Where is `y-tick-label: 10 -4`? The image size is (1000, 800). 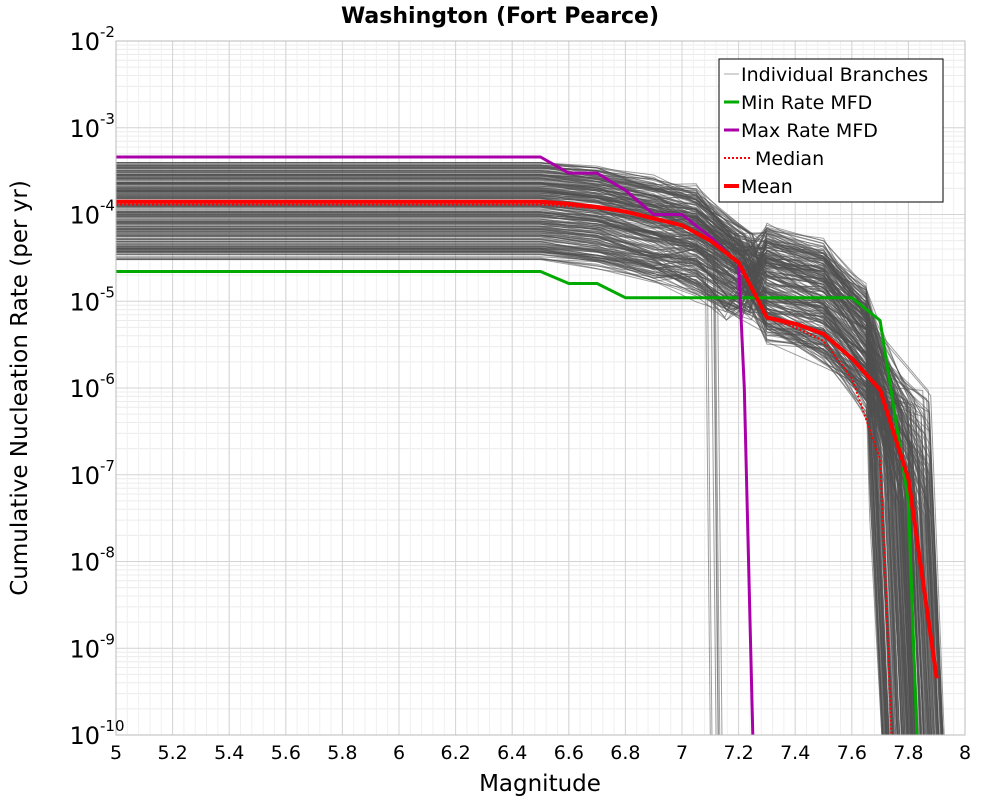 y-tick-label: 10 -4 is located at coordinates (92, 213).